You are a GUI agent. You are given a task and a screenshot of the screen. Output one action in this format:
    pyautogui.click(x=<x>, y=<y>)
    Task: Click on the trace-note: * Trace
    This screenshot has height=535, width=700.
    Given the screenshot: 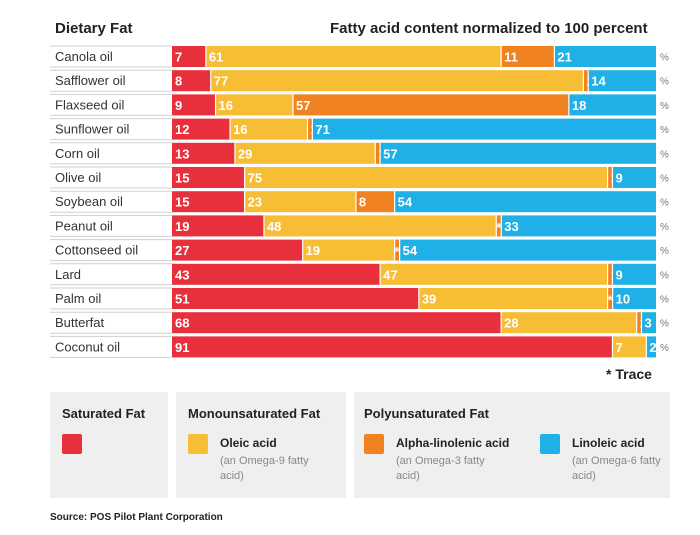 What is the action you would take?
    pyautogui.click(x=629, y=374)
    